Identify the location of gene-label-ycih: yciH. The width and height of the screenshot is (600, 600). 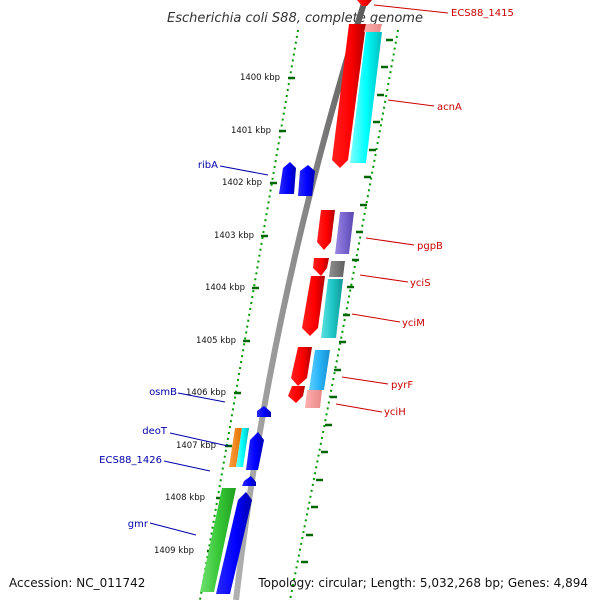
(395, 412).